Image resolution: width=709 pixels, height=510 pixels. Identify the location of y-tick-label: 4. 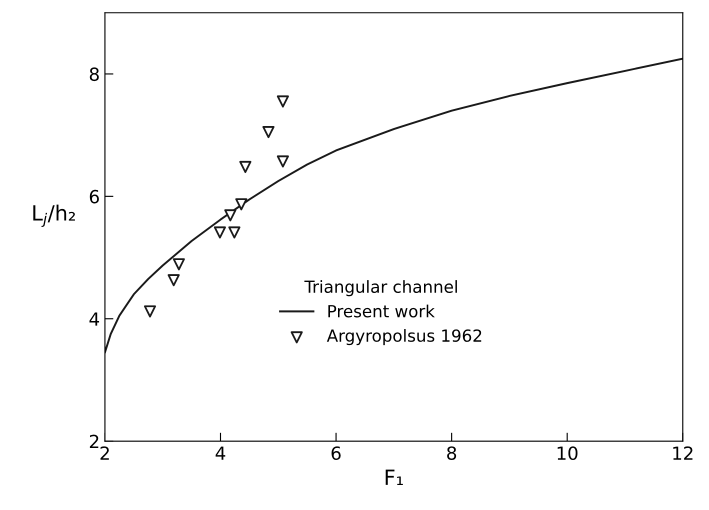
(94, 319).